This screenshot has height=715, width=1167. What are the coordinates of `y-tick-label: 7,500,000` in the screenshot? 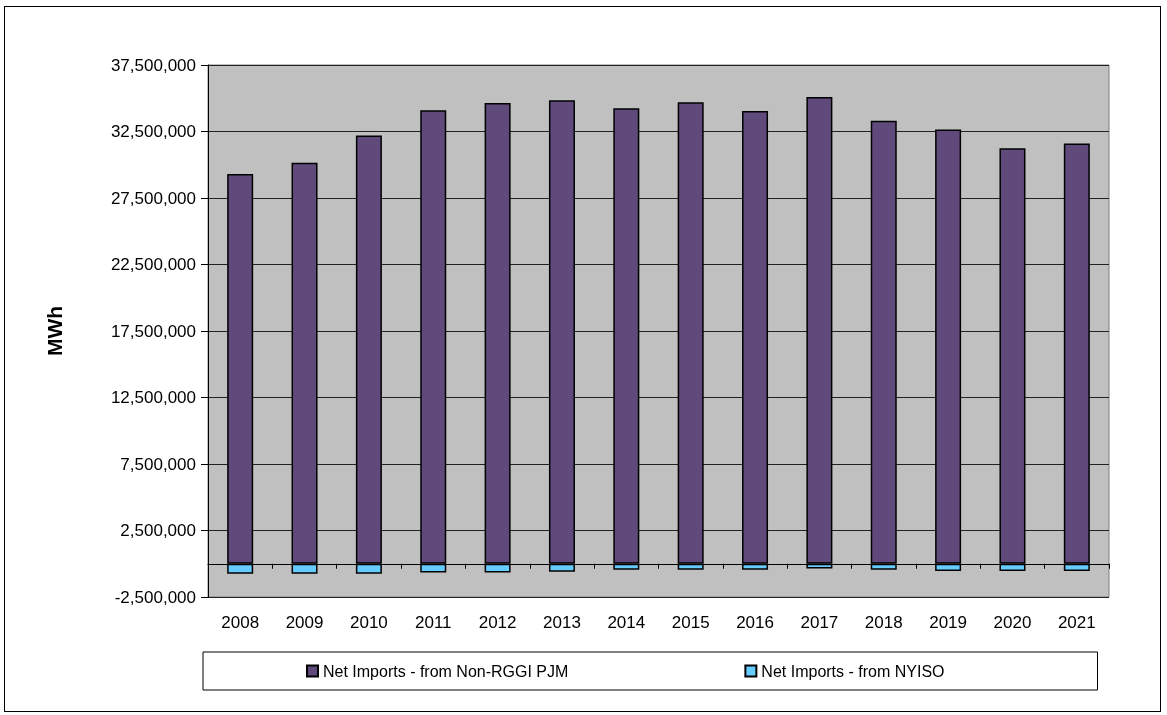 It's located at (158, 464).